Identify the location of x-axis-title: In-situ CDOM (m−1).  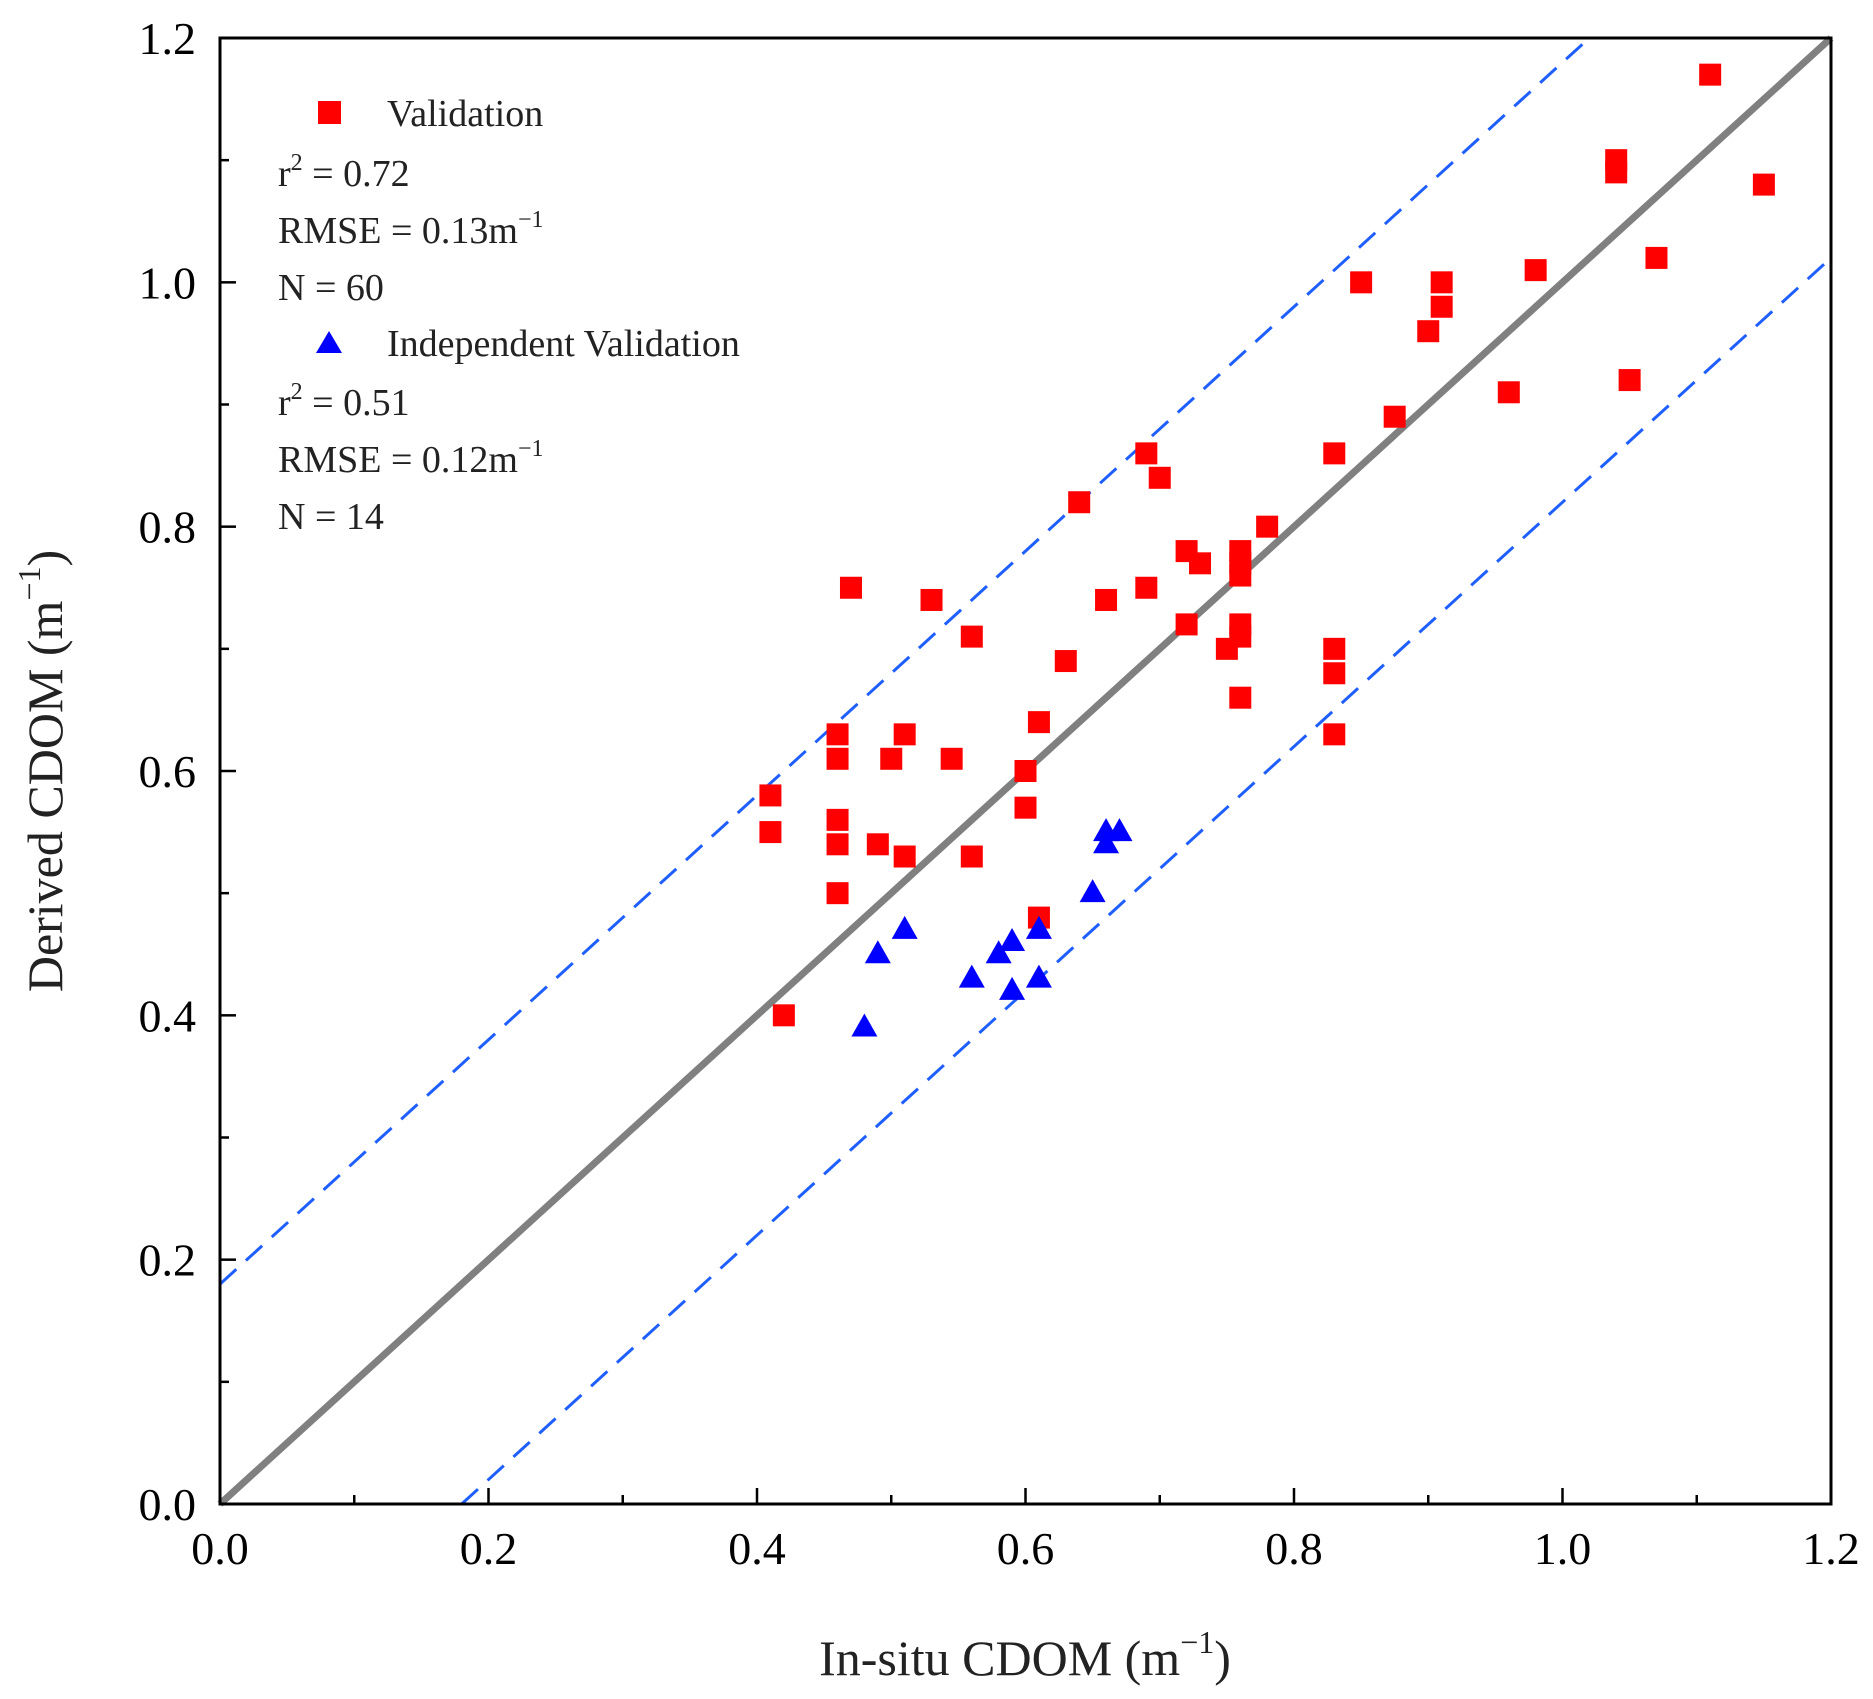
(1025, 1655).